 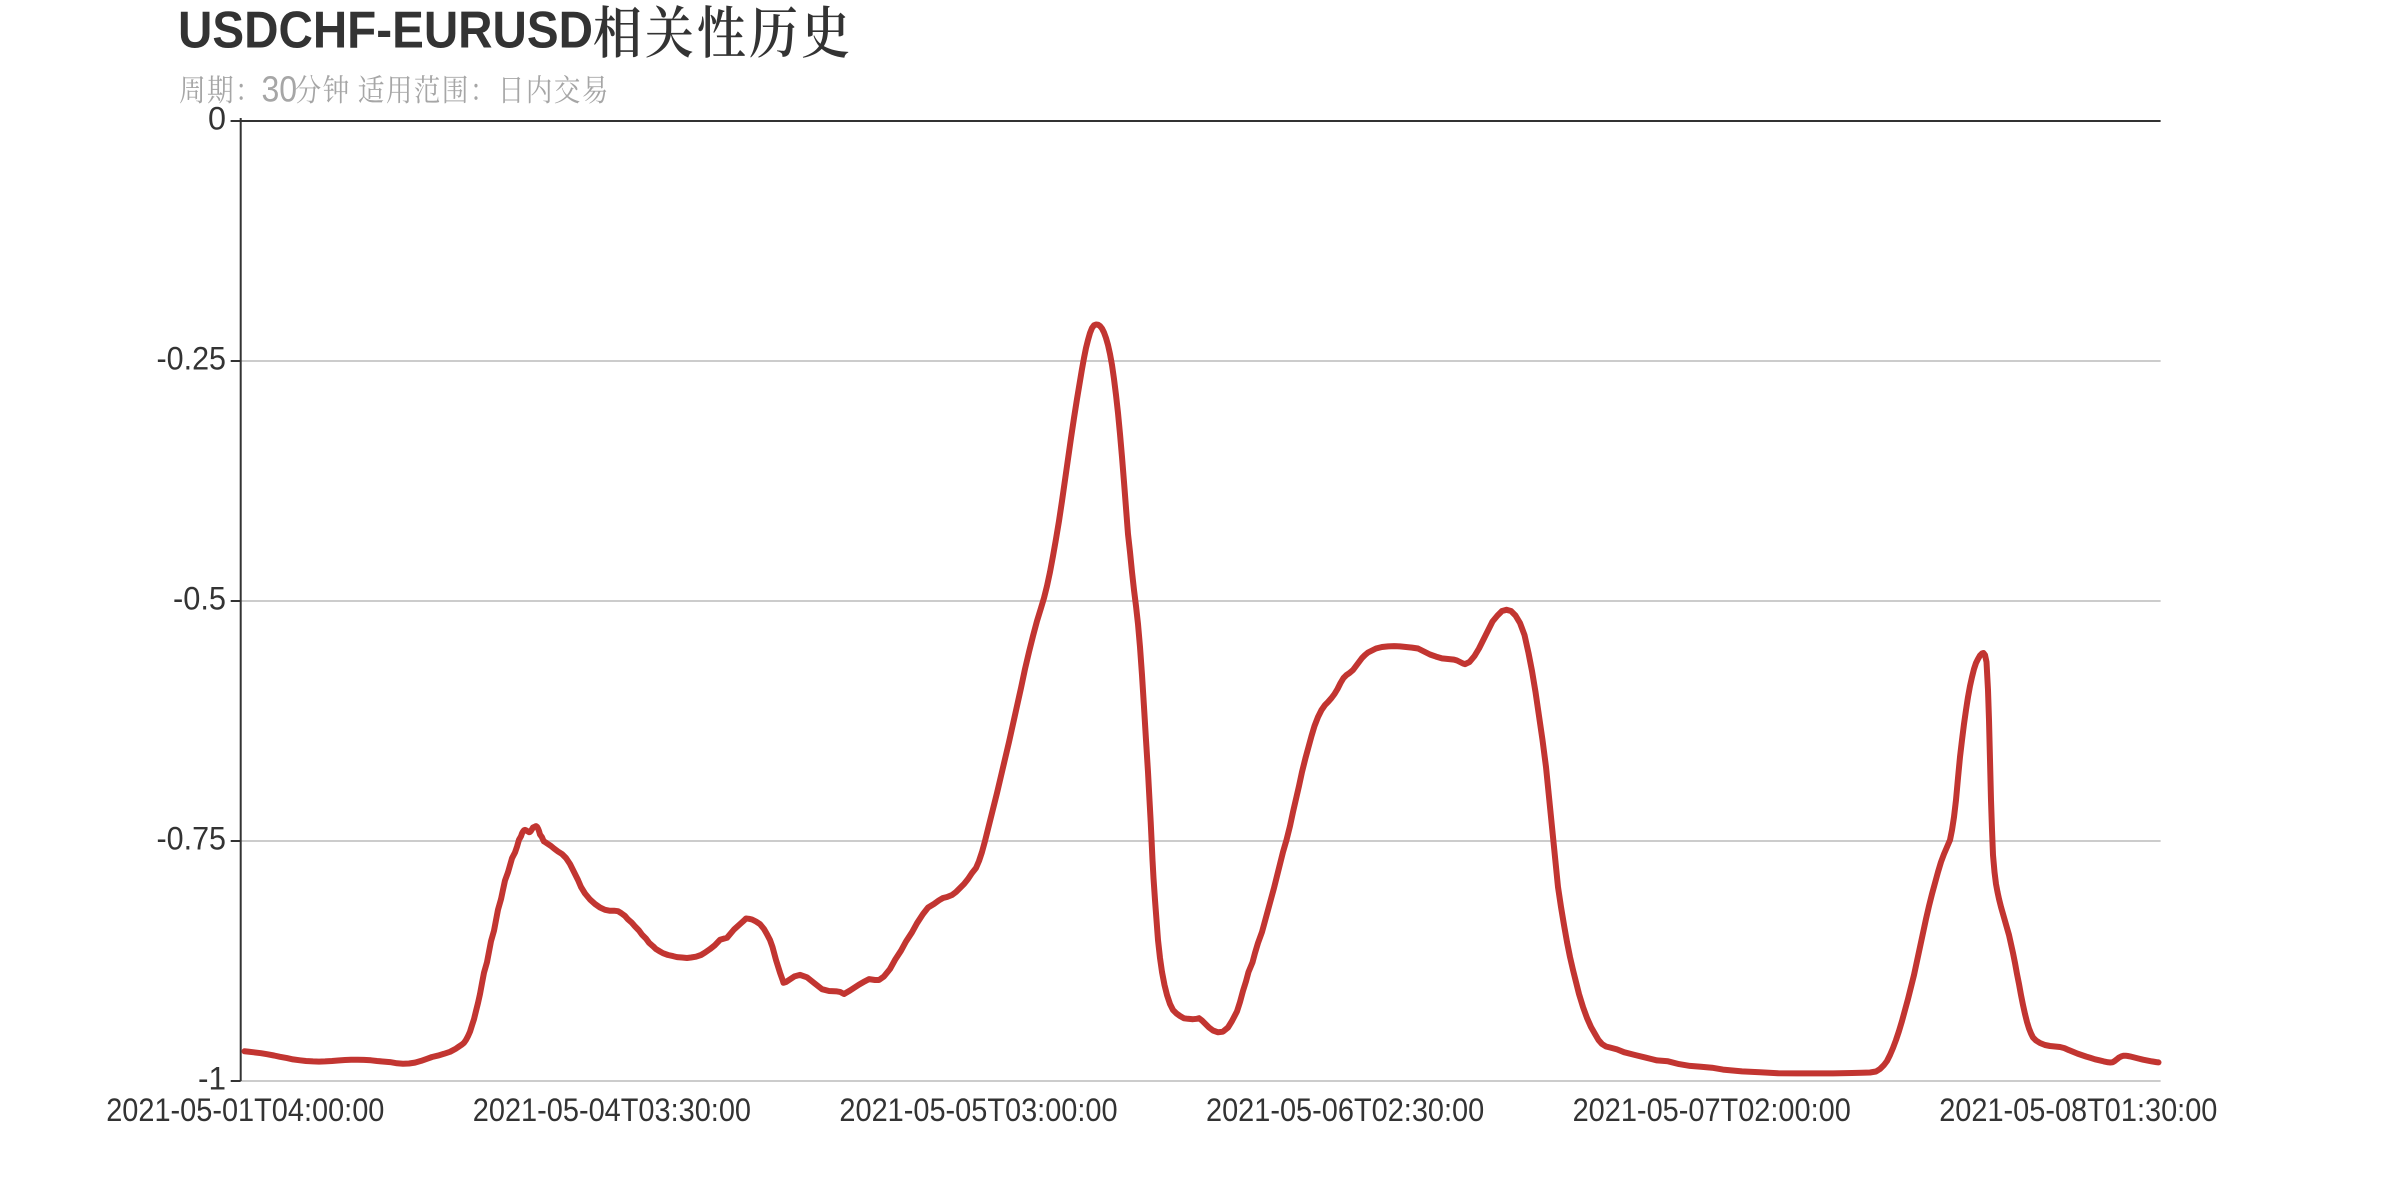 What do you see at coordinates (385, 31) in the screenshot?
I see `svg-text: USDCHF-EURUSD` at bounding box center [385, 31].